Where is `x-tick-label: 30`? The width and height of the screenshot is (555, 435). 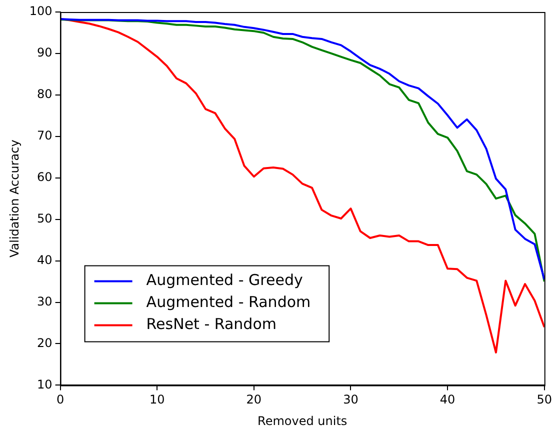 x-tick-label: 30 is located at coordinates (350, 399).